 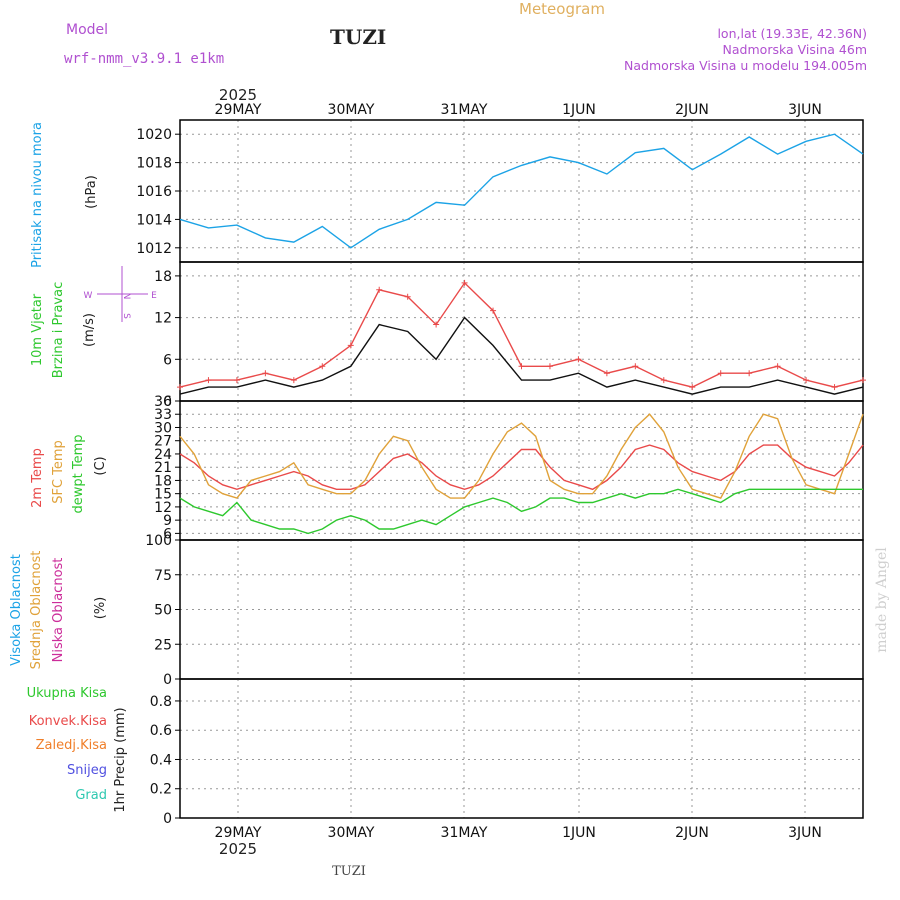 What do you see at coordinates (163, 277) in the screenshot?
I see `wind-ytick-label: 18` at bounding box center [163, 277].